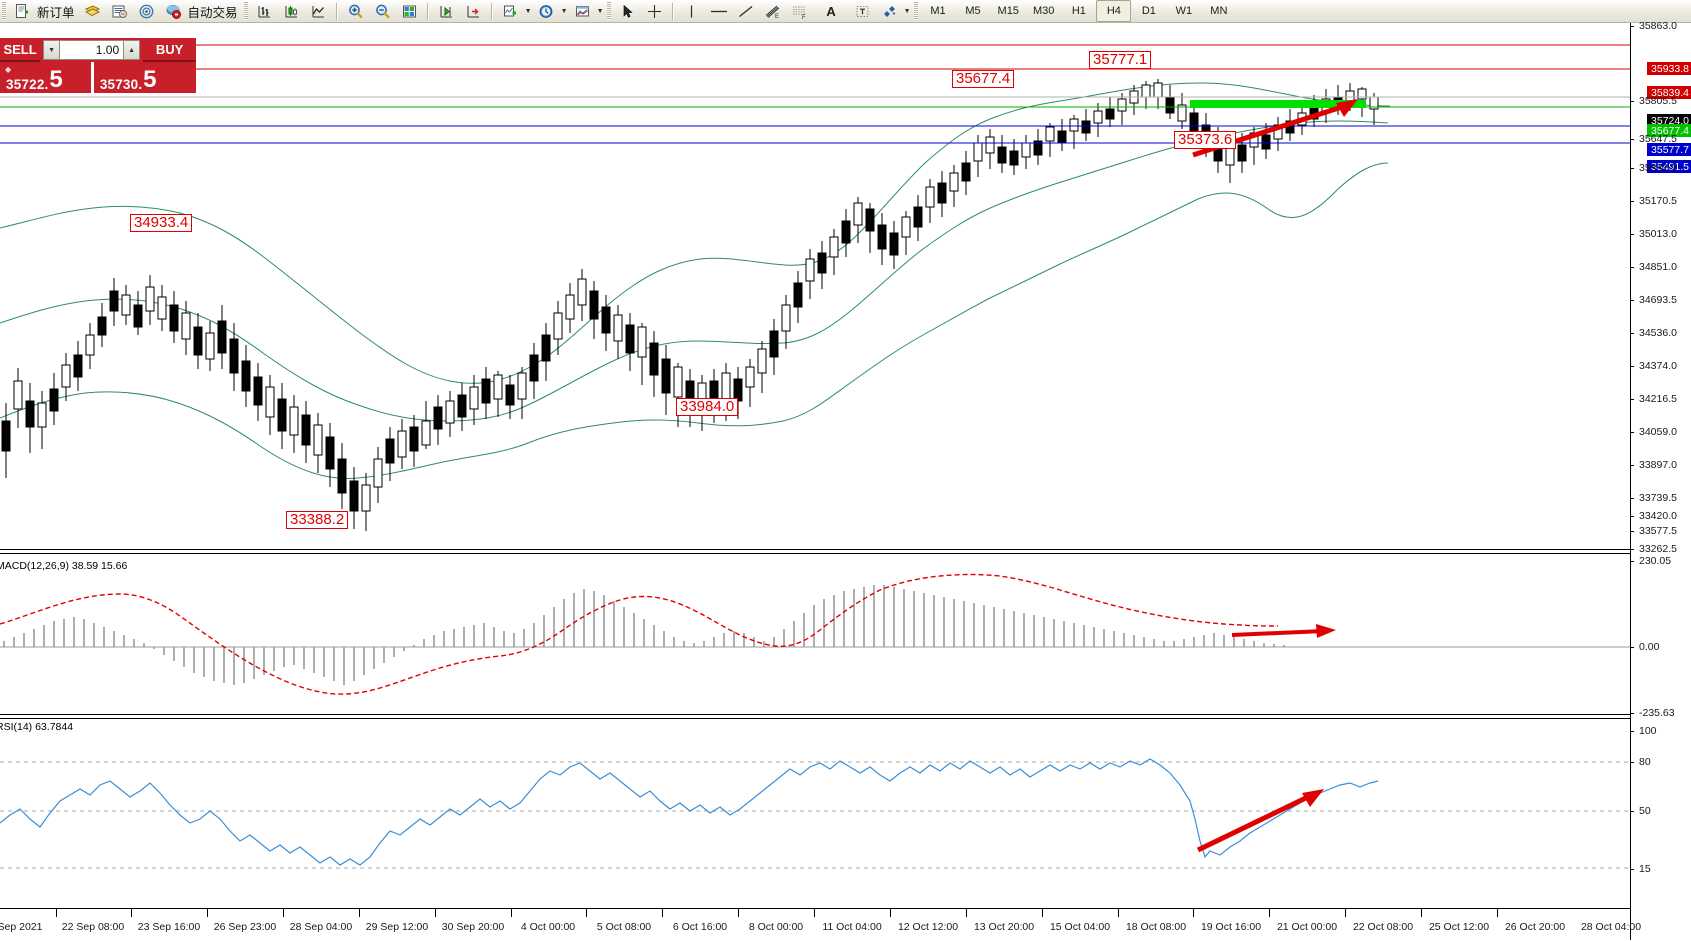 The image size is (1691, 941). I want to click on timeframe-d1: D1, so click(1148, 11).